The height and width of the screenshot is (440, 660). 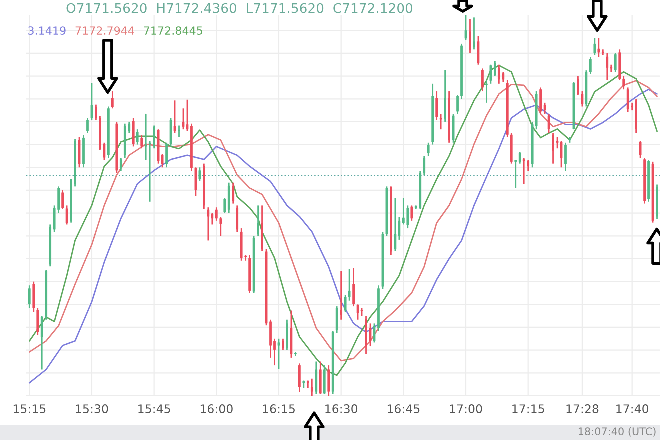 I want to click on text: O7171.5620 H7172.4360 L7171.5620 C7172.1200, so click(x=239, y=8).